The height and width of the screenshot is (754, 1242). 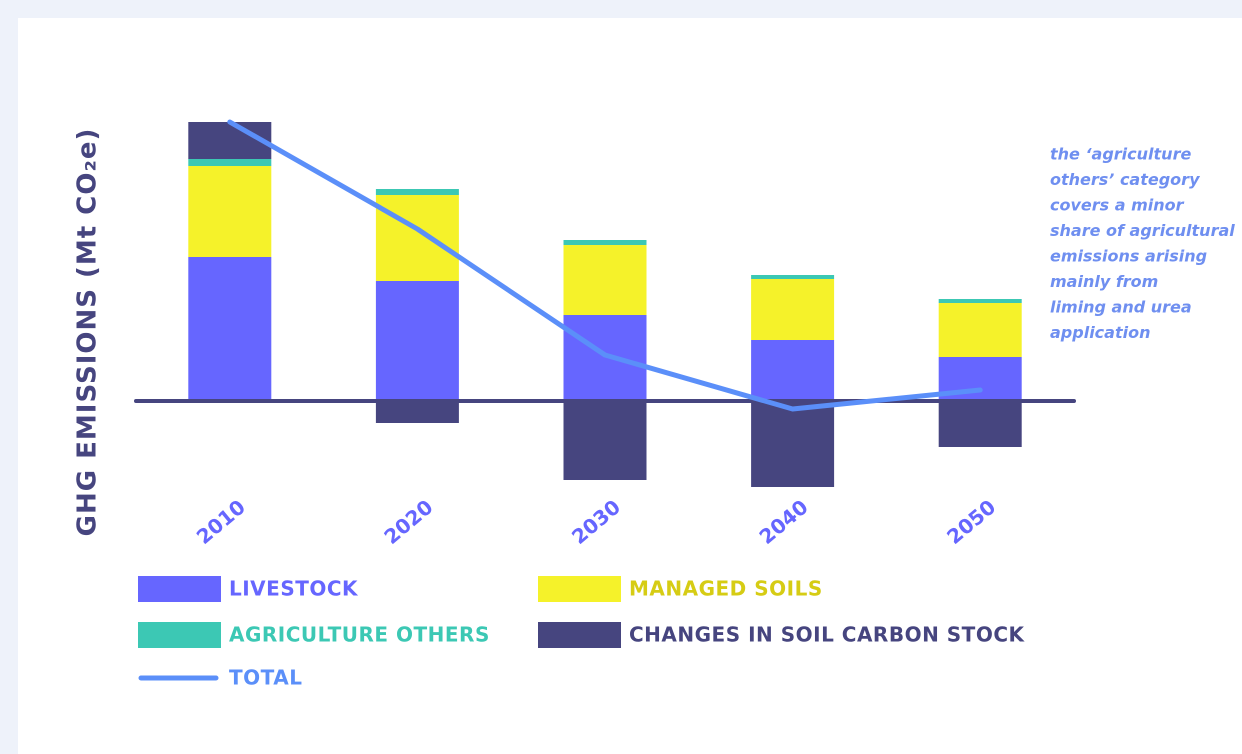 What do you see at coordinates (1100, 332) in the screenshot?
I see `annotation: application` at bounding box center [1100, 332].